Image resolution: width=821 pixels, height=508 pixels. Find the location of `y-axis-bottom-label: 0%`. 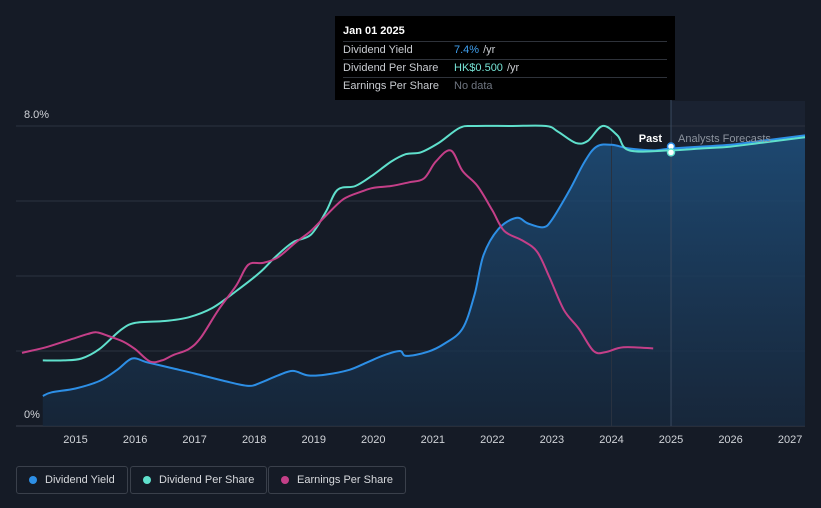

y-axis-bottom-label: 0% is located at coordinates (32, 415).